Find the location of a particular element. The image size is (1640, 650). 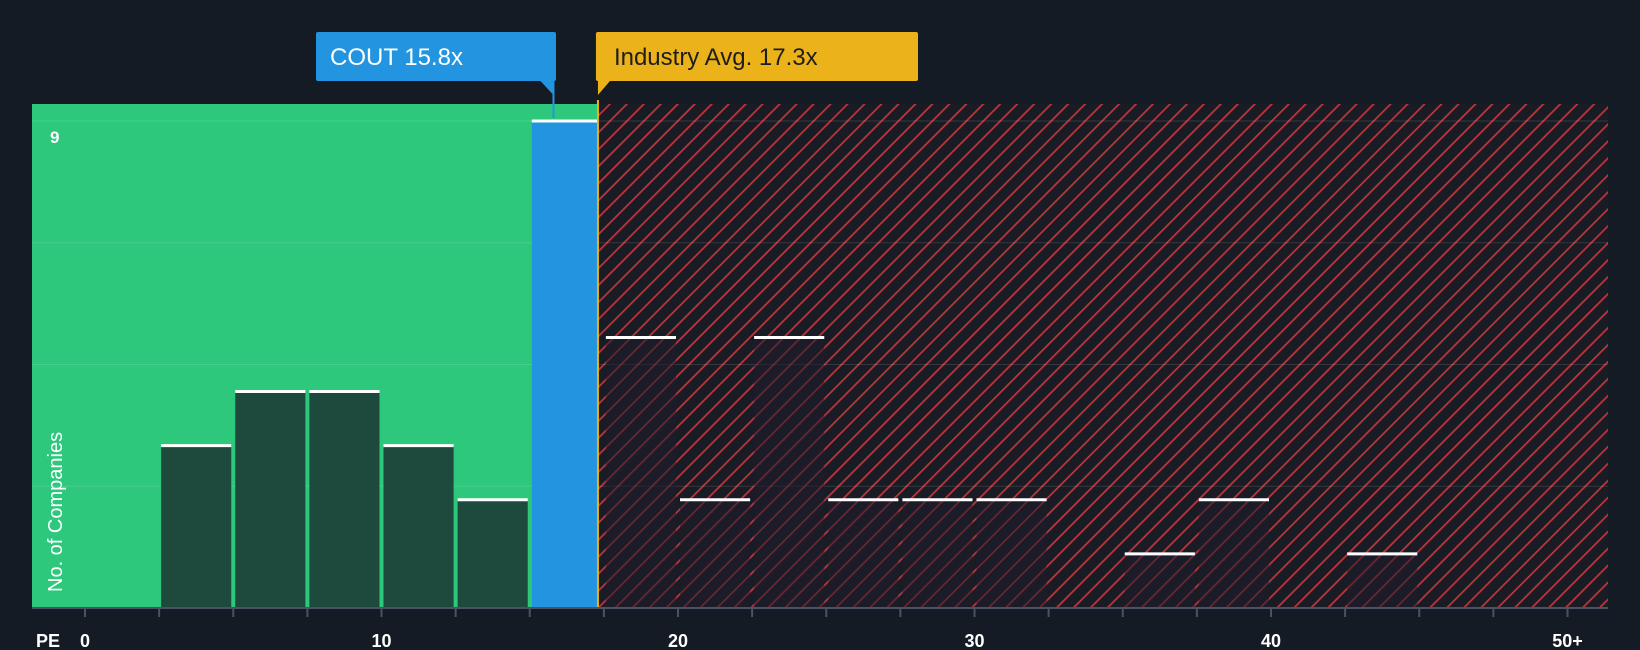

bar-highlight-company is located at coordinates (564, 364).